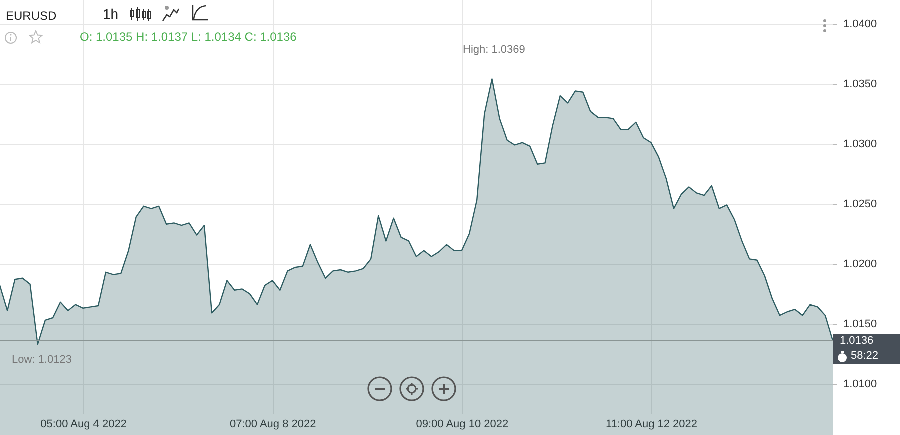 This screenshot has width=900, height=435. I want to click on y-tick-label: 1.0300, so click(861, 144).